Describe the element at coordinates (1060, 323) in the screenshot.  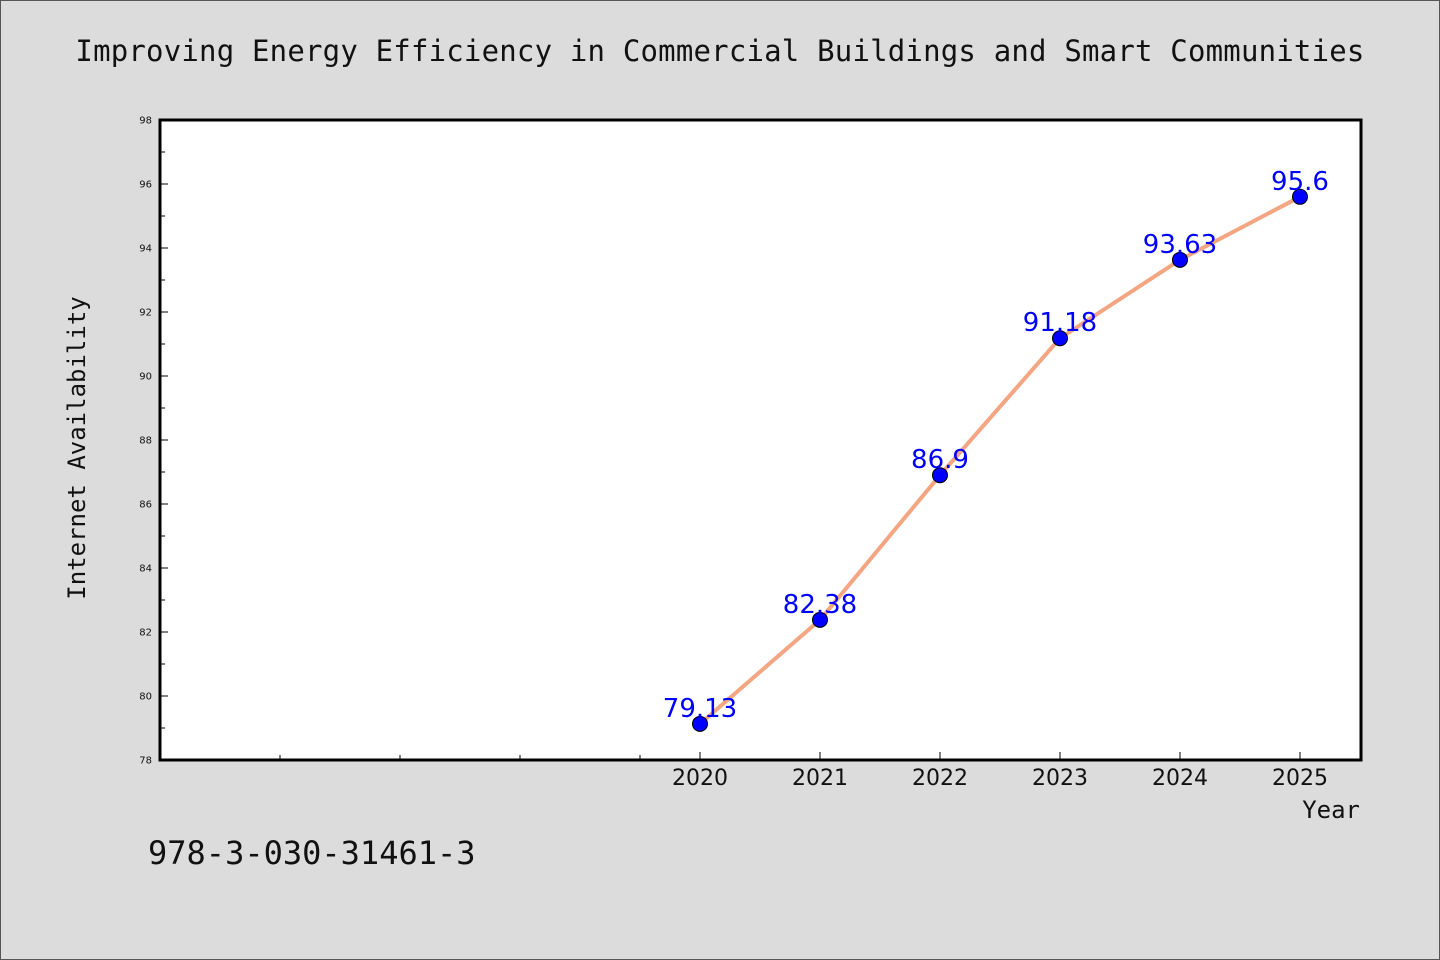
I see `data-label: 91.18` at that location.